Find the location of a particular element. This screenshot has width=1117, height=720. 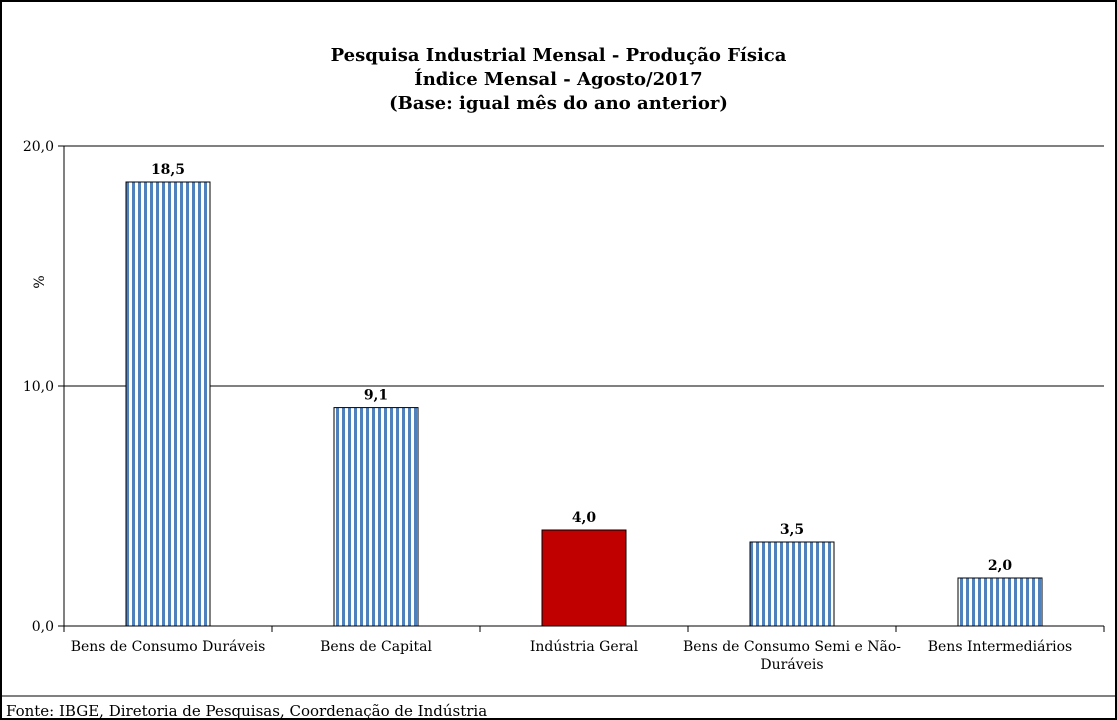

y-tick-label-1: 10,0 is located at coordinates (38, 387).